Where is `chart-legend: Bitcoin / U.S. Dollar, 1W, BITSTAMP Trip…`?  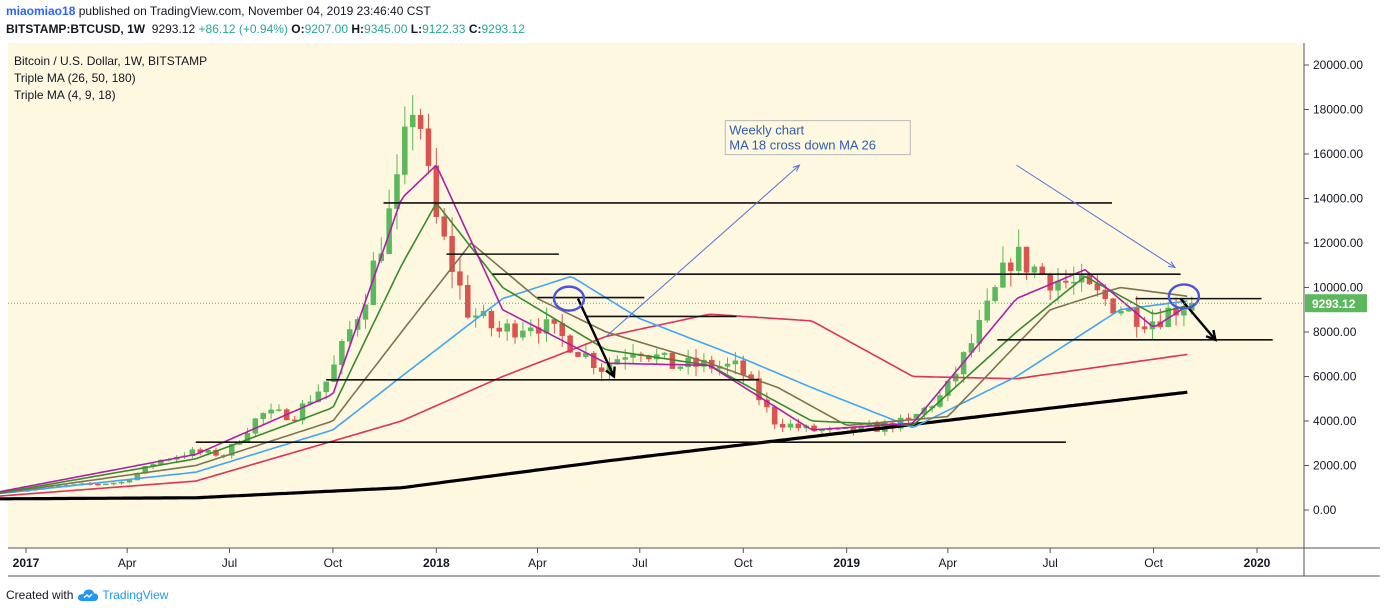 chart-legend: Bitcoin / U.S. Dollar, 1W, BITSTAMP Trip… is located at coordinates (110, 78).